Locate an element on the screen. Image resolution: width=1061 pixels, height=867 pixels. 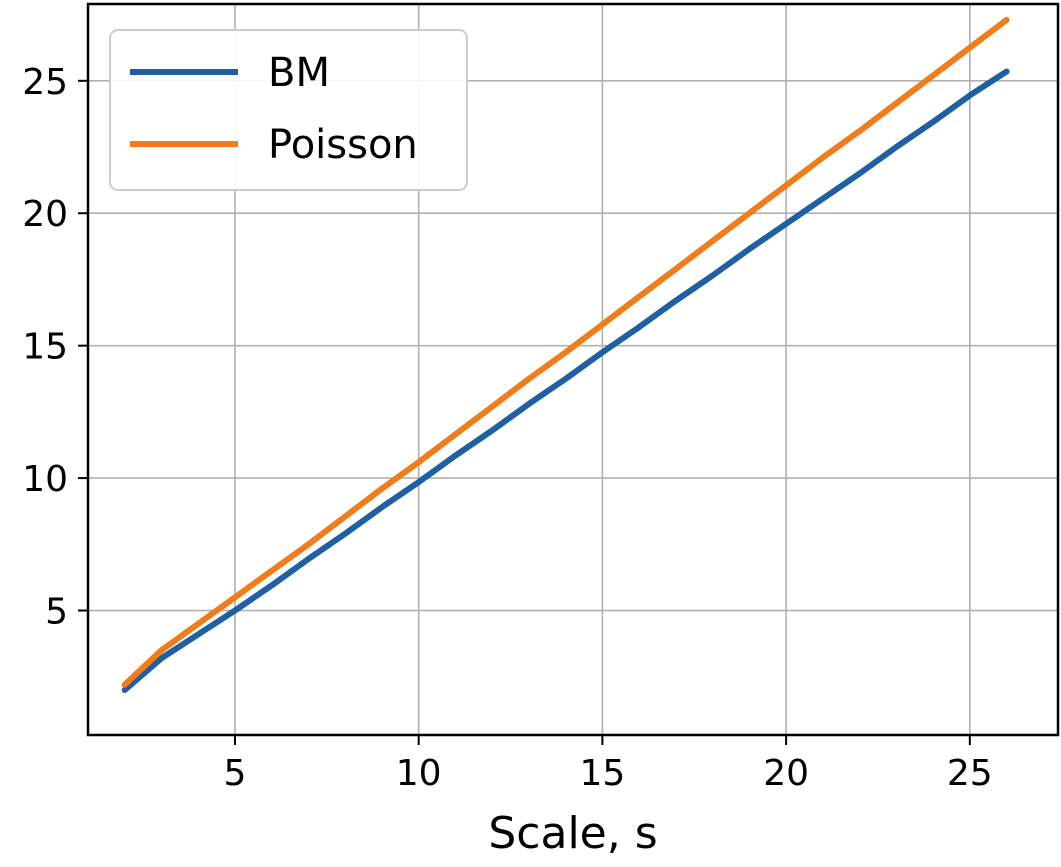
x-tick-label: 15 is located at coordinates (602, 773).